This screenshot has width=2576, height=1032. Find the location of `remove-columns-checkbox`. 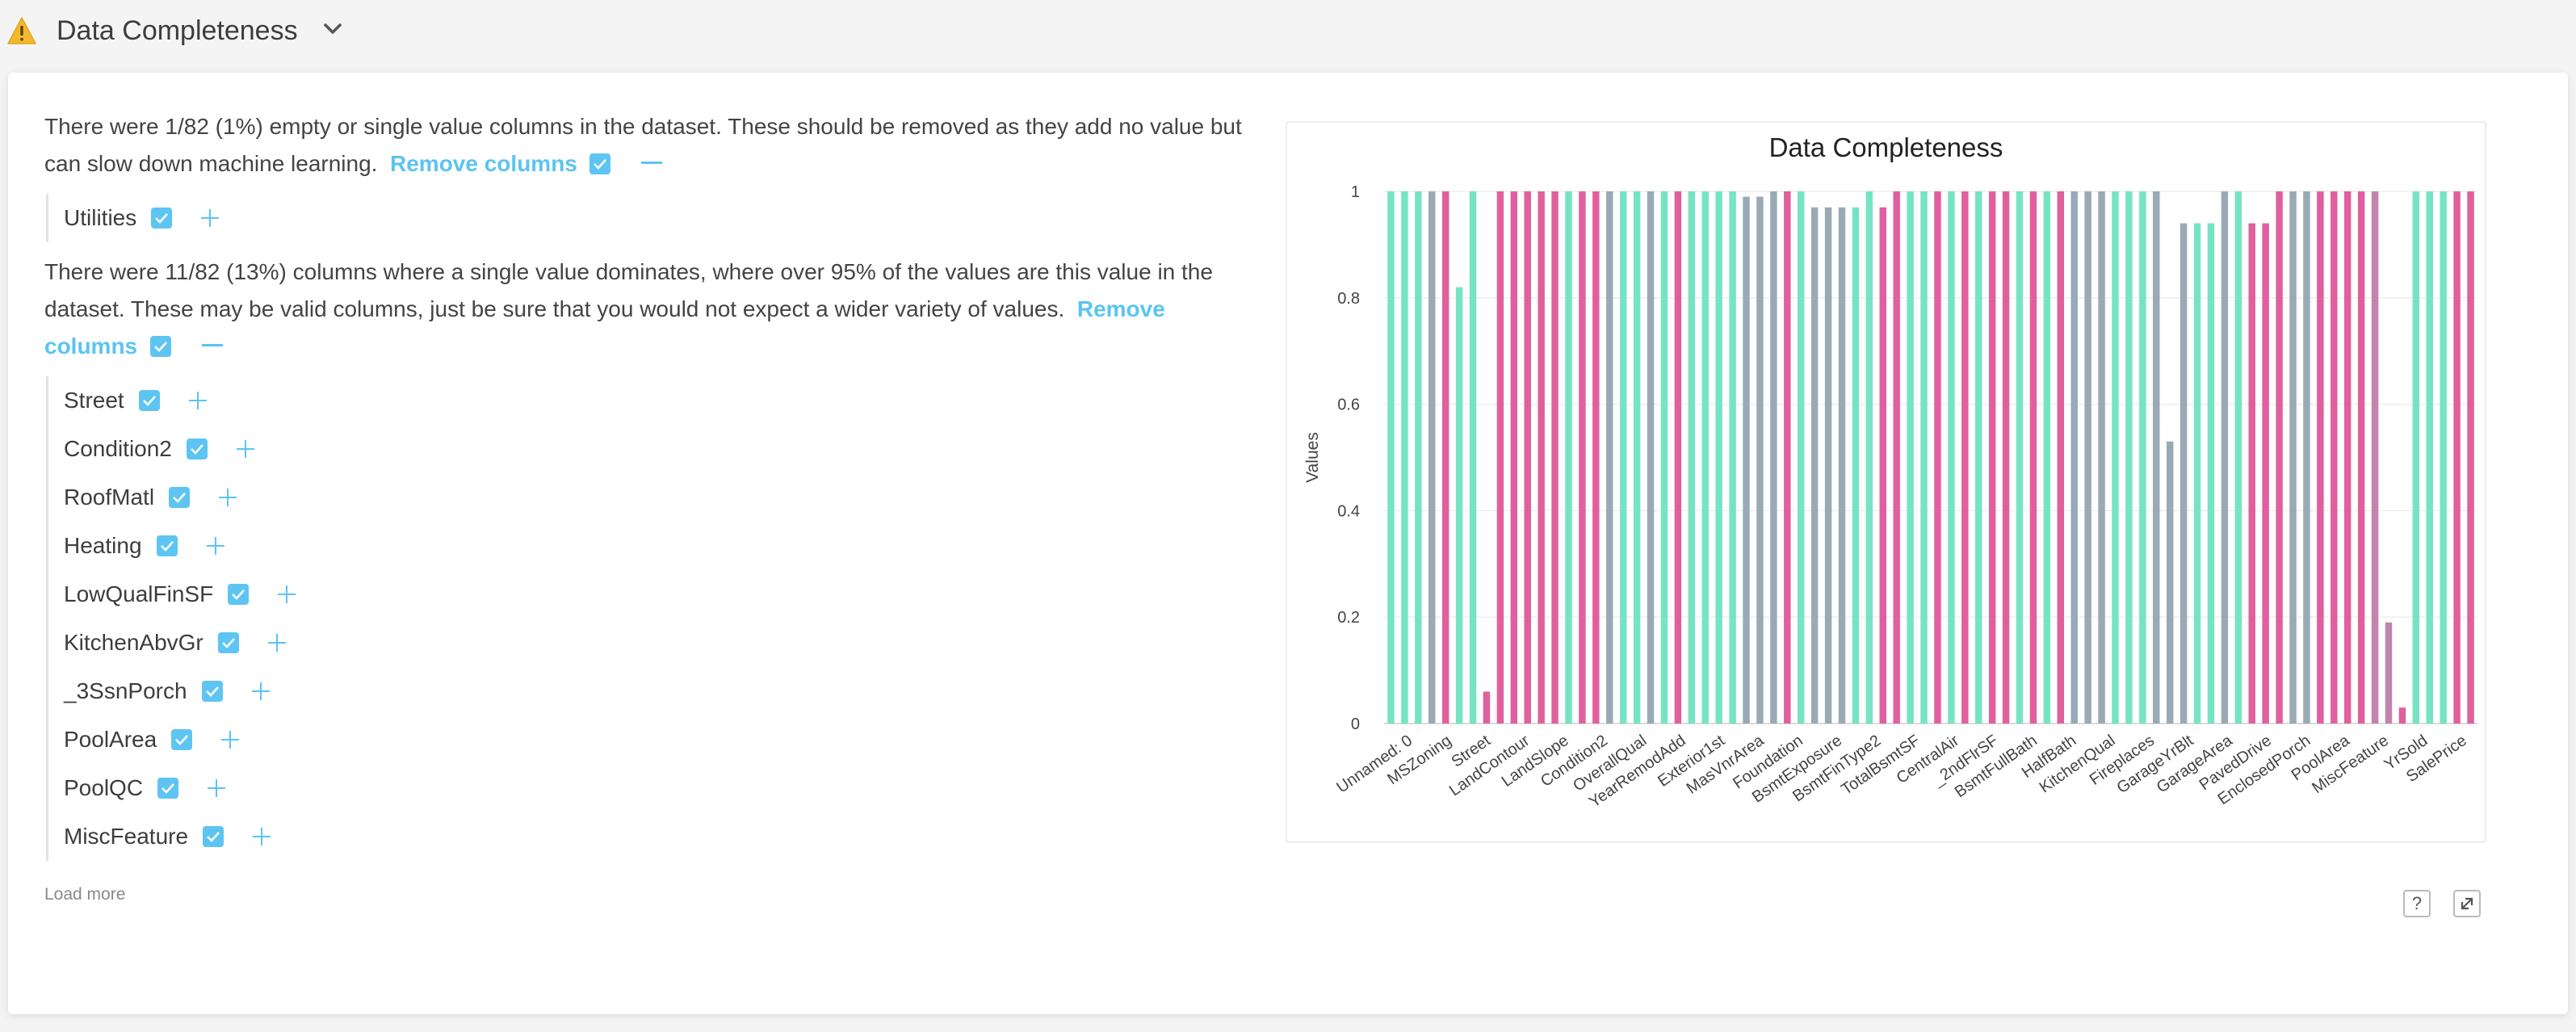

remove-columns-checkbox is located at coordinates (600, 163).